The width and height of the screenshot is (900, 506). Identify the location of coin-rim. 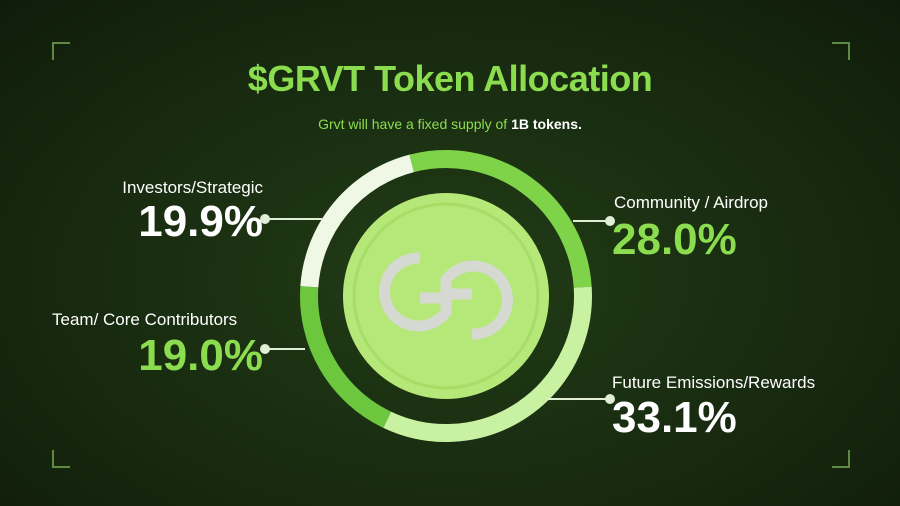
(446, 296).